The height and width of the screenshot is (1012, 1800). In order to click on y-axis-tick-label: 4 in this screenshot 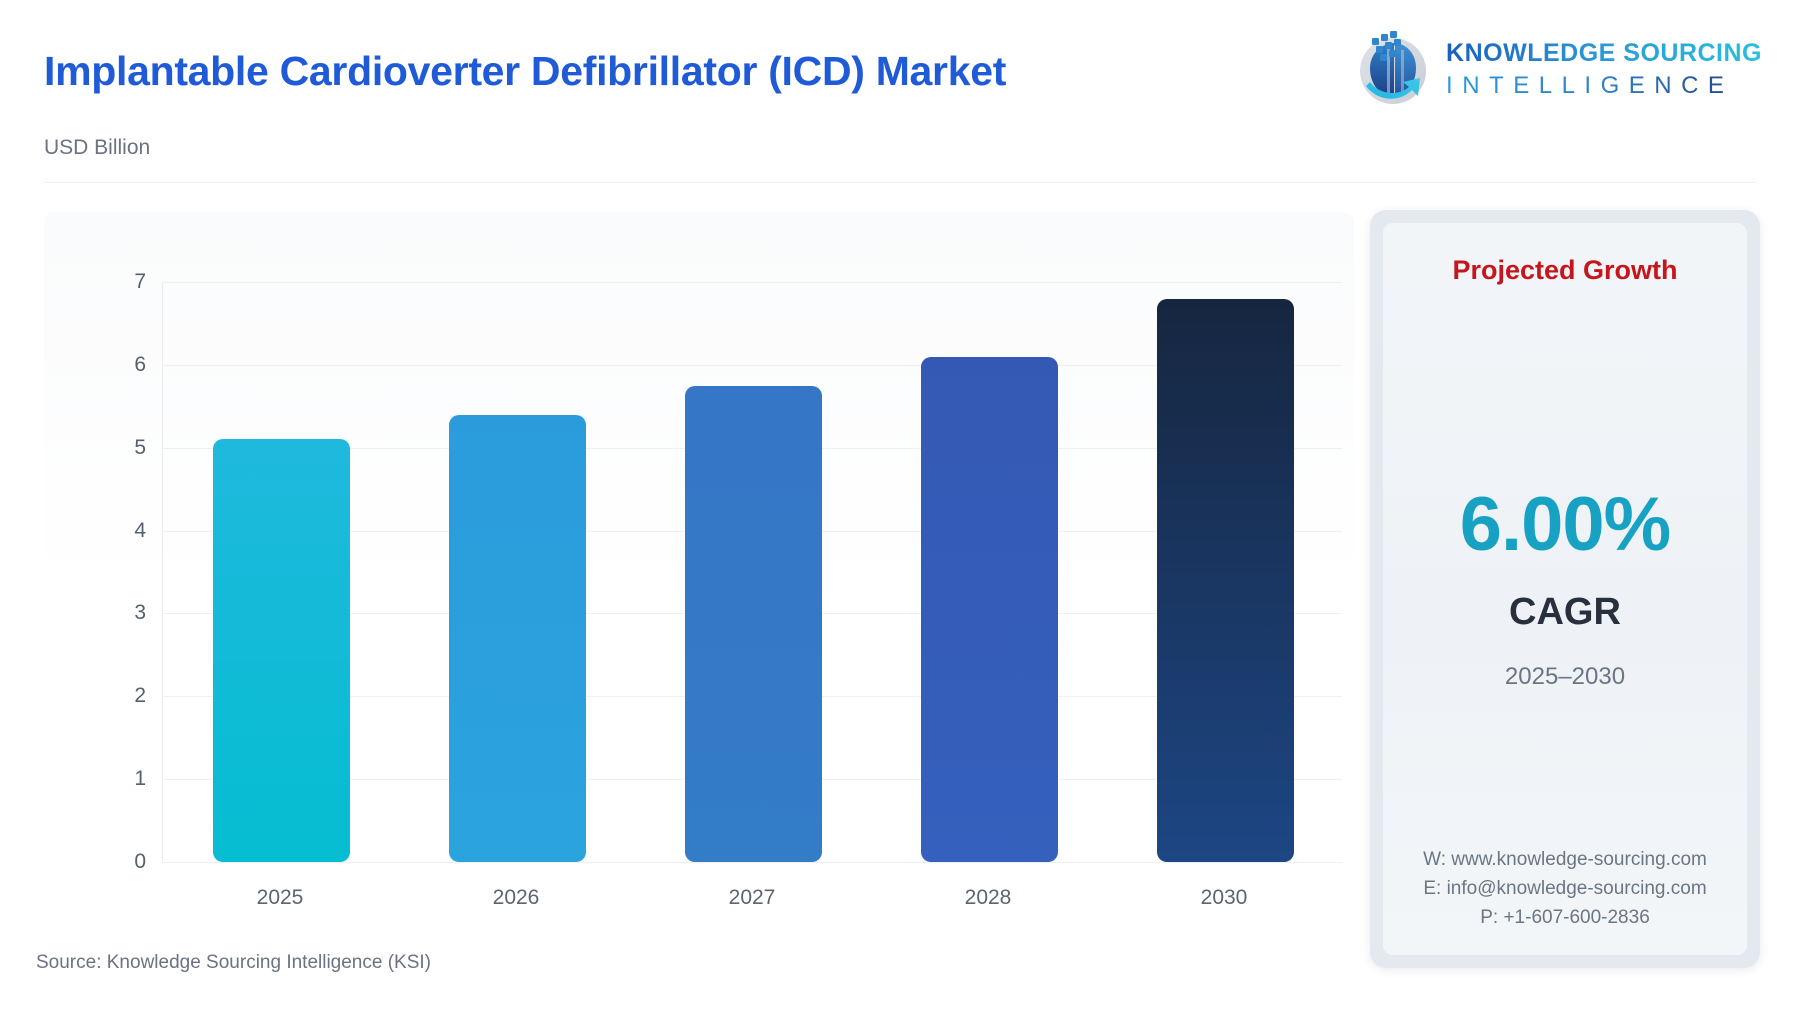, I will do `click(140, 530)`.